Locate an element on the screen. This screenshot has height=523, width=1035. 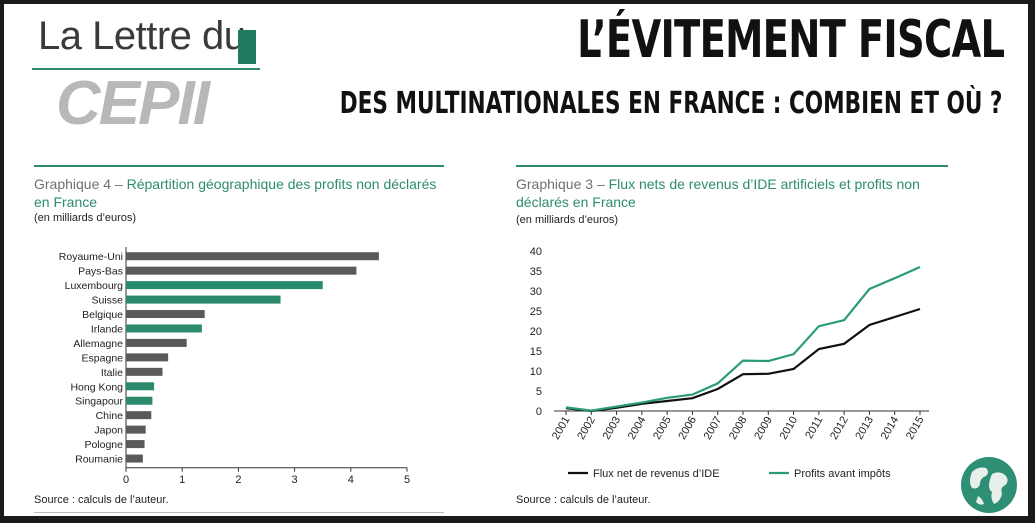
line-x-tick-label: 2014 is located at coordinates (890, 428).